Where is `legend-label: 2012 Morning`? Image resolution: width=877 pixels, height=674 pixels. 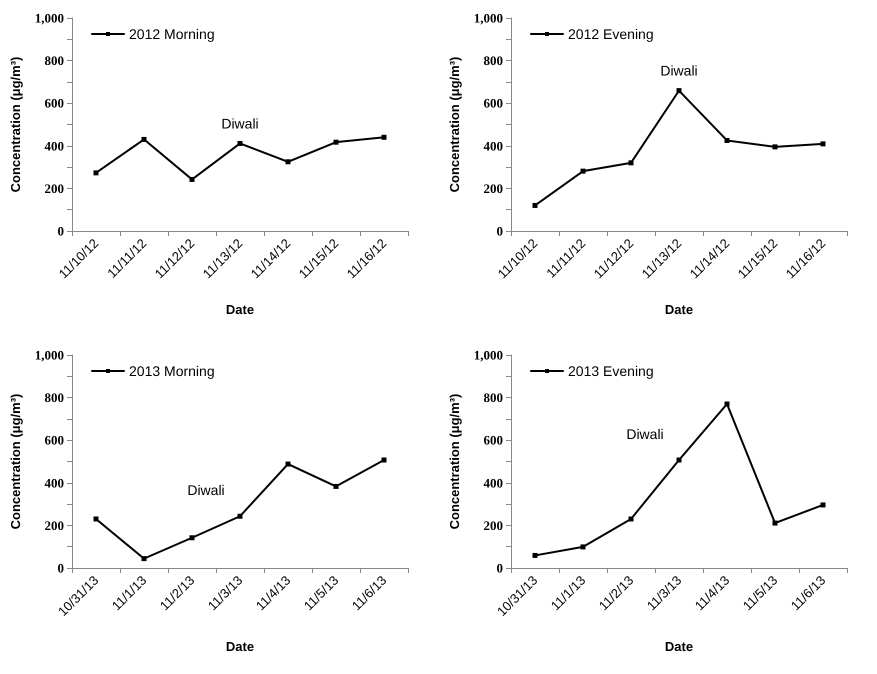 legend-label: 2012 Morning is located at coordinates (172, 34).